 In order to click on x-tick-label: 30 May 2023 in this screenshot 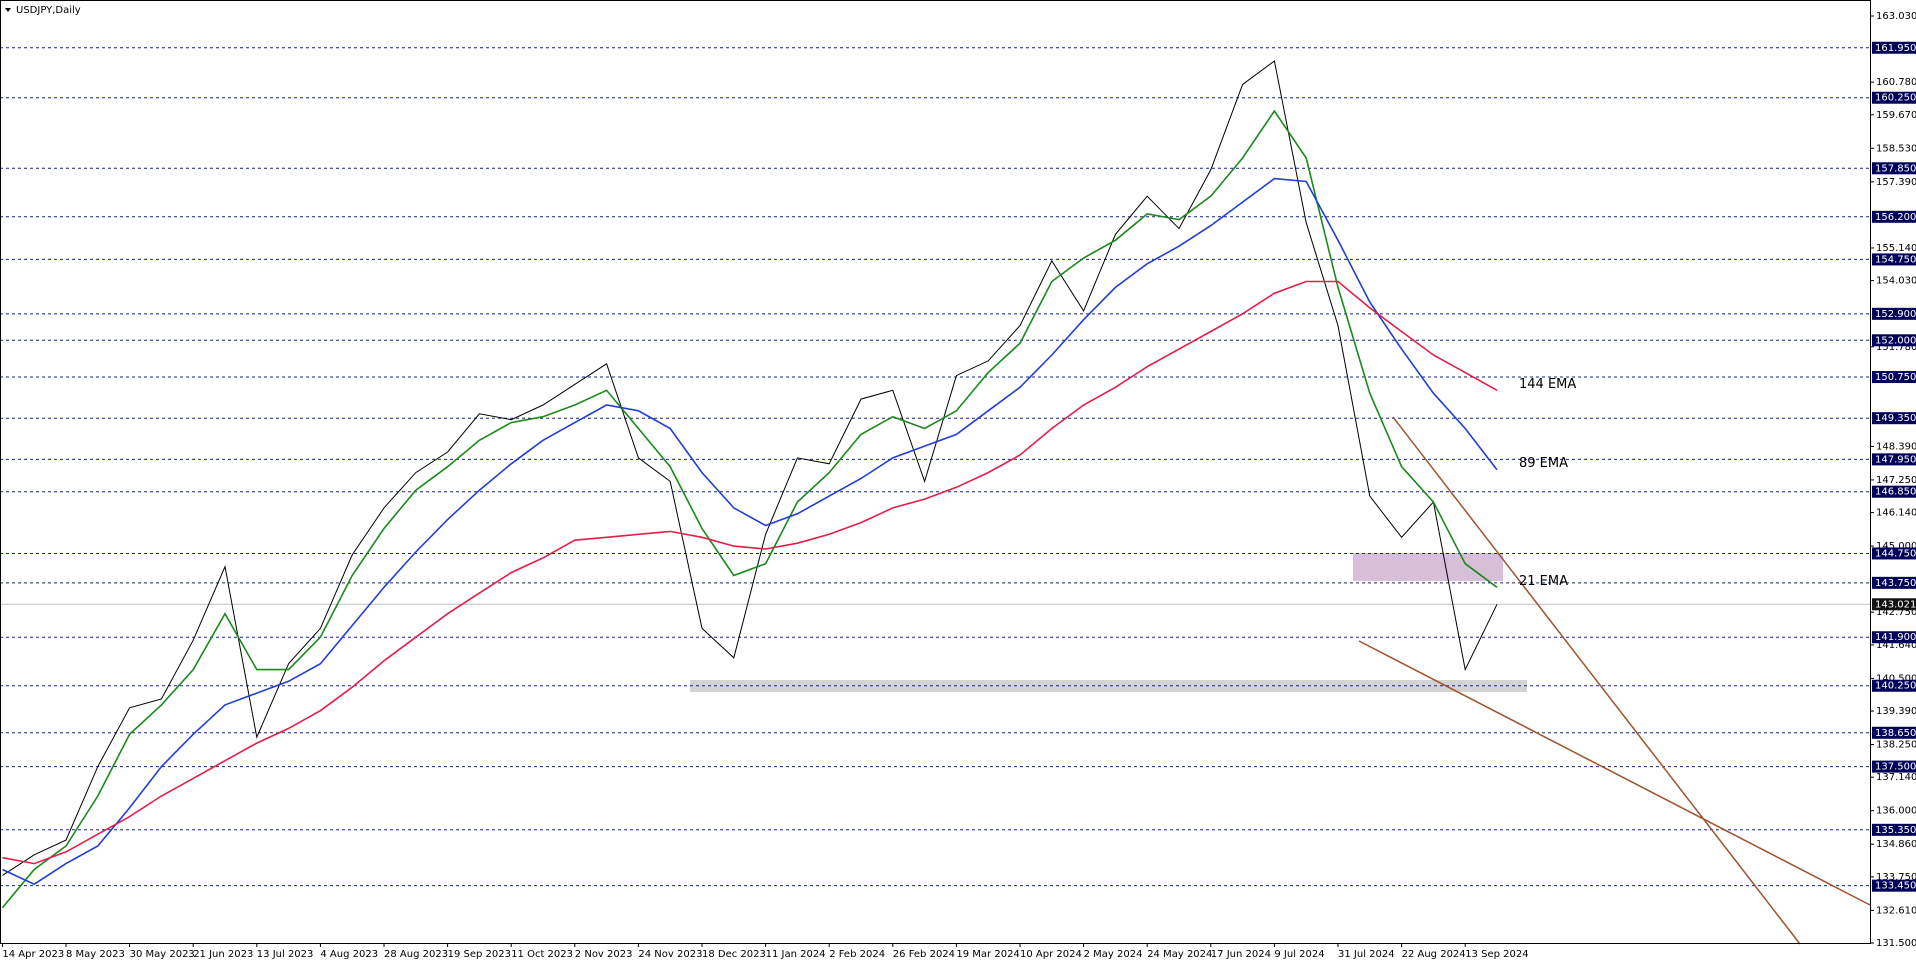, I will do `click(162, 954)`.